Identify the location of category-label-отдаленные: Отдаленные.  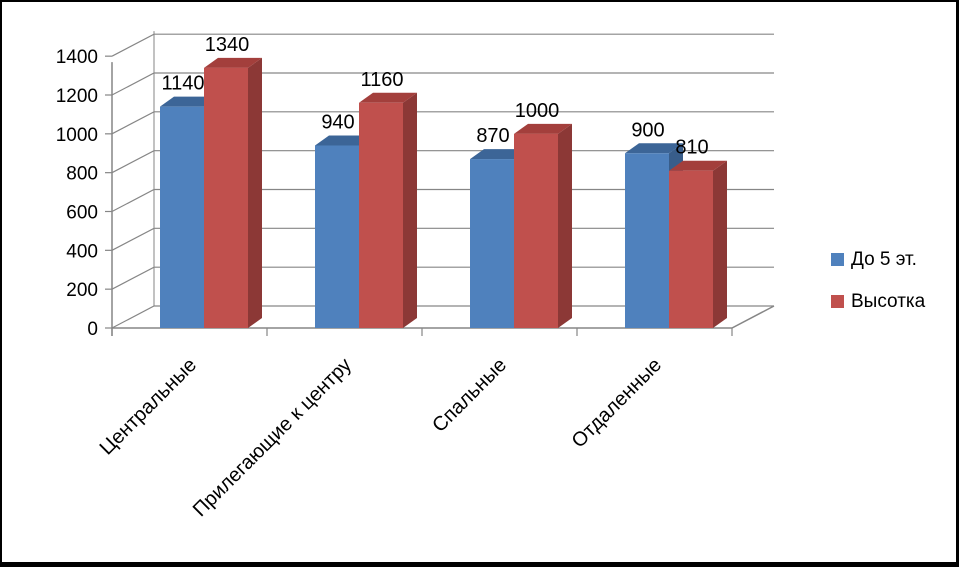
(617, 403).